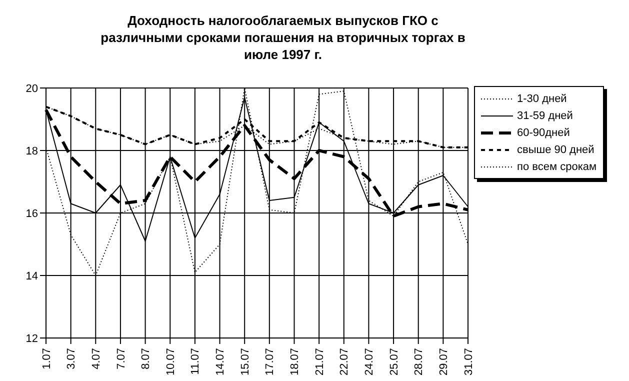 The width and height of the screenshot is (629, 381). What do you see at coordinates (557, 166) in the screenshot?
I see `legend-label: по всем срокам` at bounding box center [557, 166].